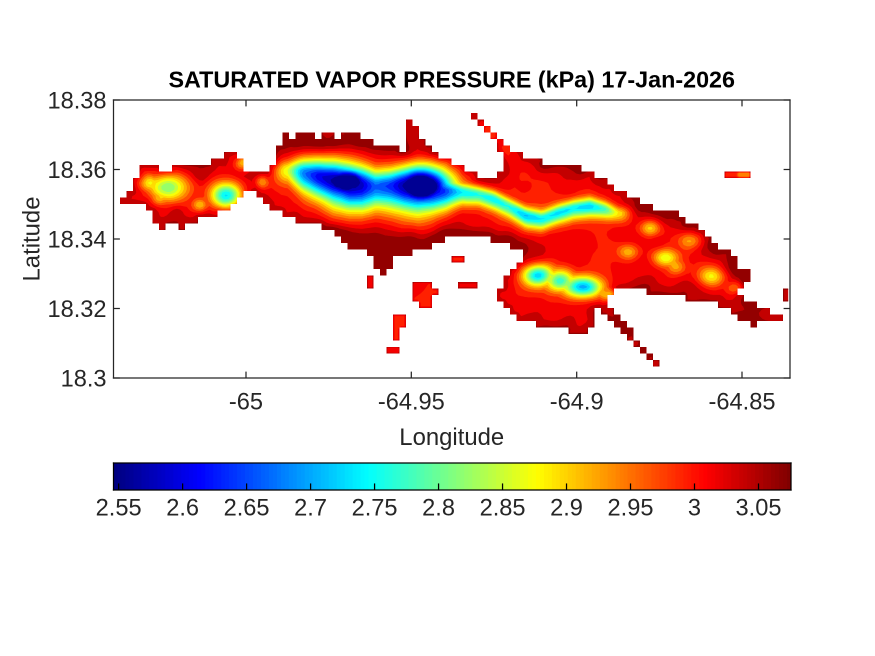 The height and width of the screenshot is (656, 875). What do you see at coordinates (375, 508) in the screenshot?
I see `svg-text: 2.75` at bounding box center [375, 508].